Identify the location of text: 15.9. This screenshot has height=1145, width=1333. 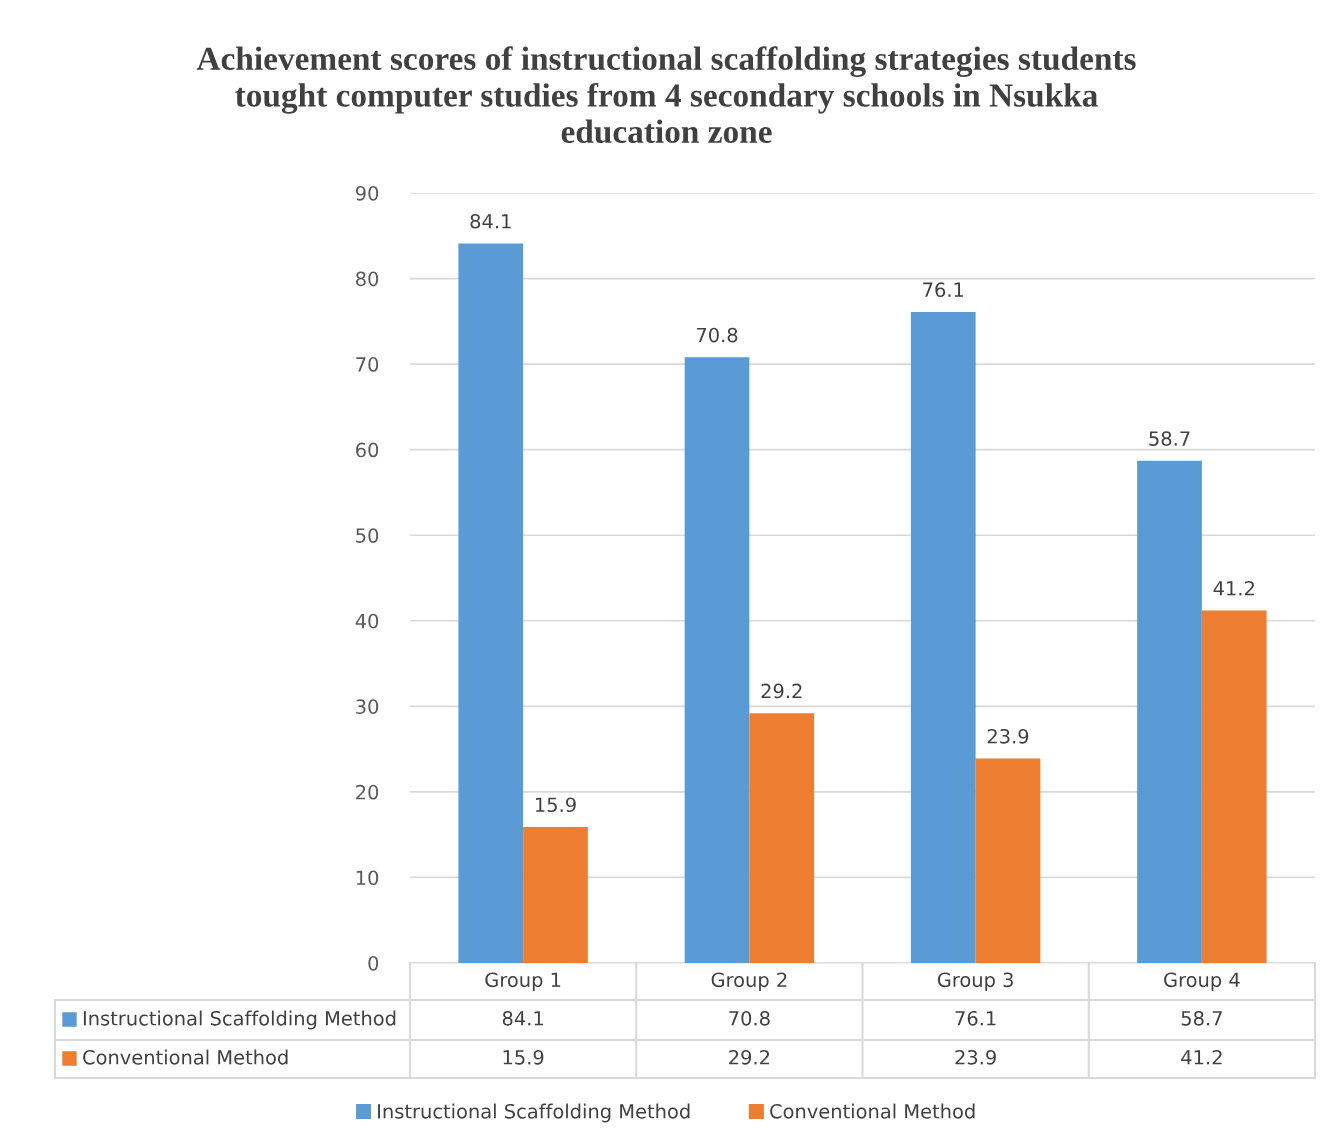
(523, 1057).